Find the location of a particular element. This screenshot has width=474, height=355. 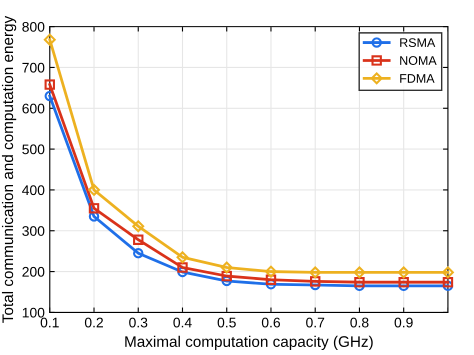

x-tick-label: 0.7 is located at coordinates (315, 323).